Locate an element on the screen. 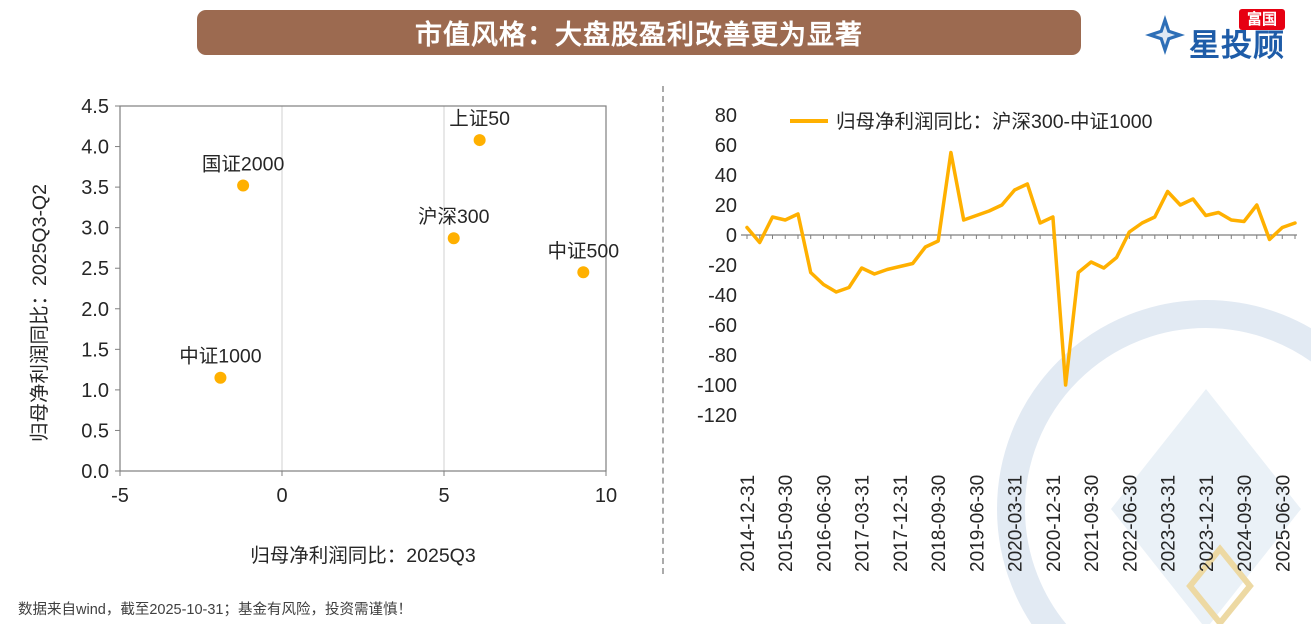 Image resolution: width=1311 pixels, height=624 pixels. watermark-logo is located at coordinates (1154, 462).